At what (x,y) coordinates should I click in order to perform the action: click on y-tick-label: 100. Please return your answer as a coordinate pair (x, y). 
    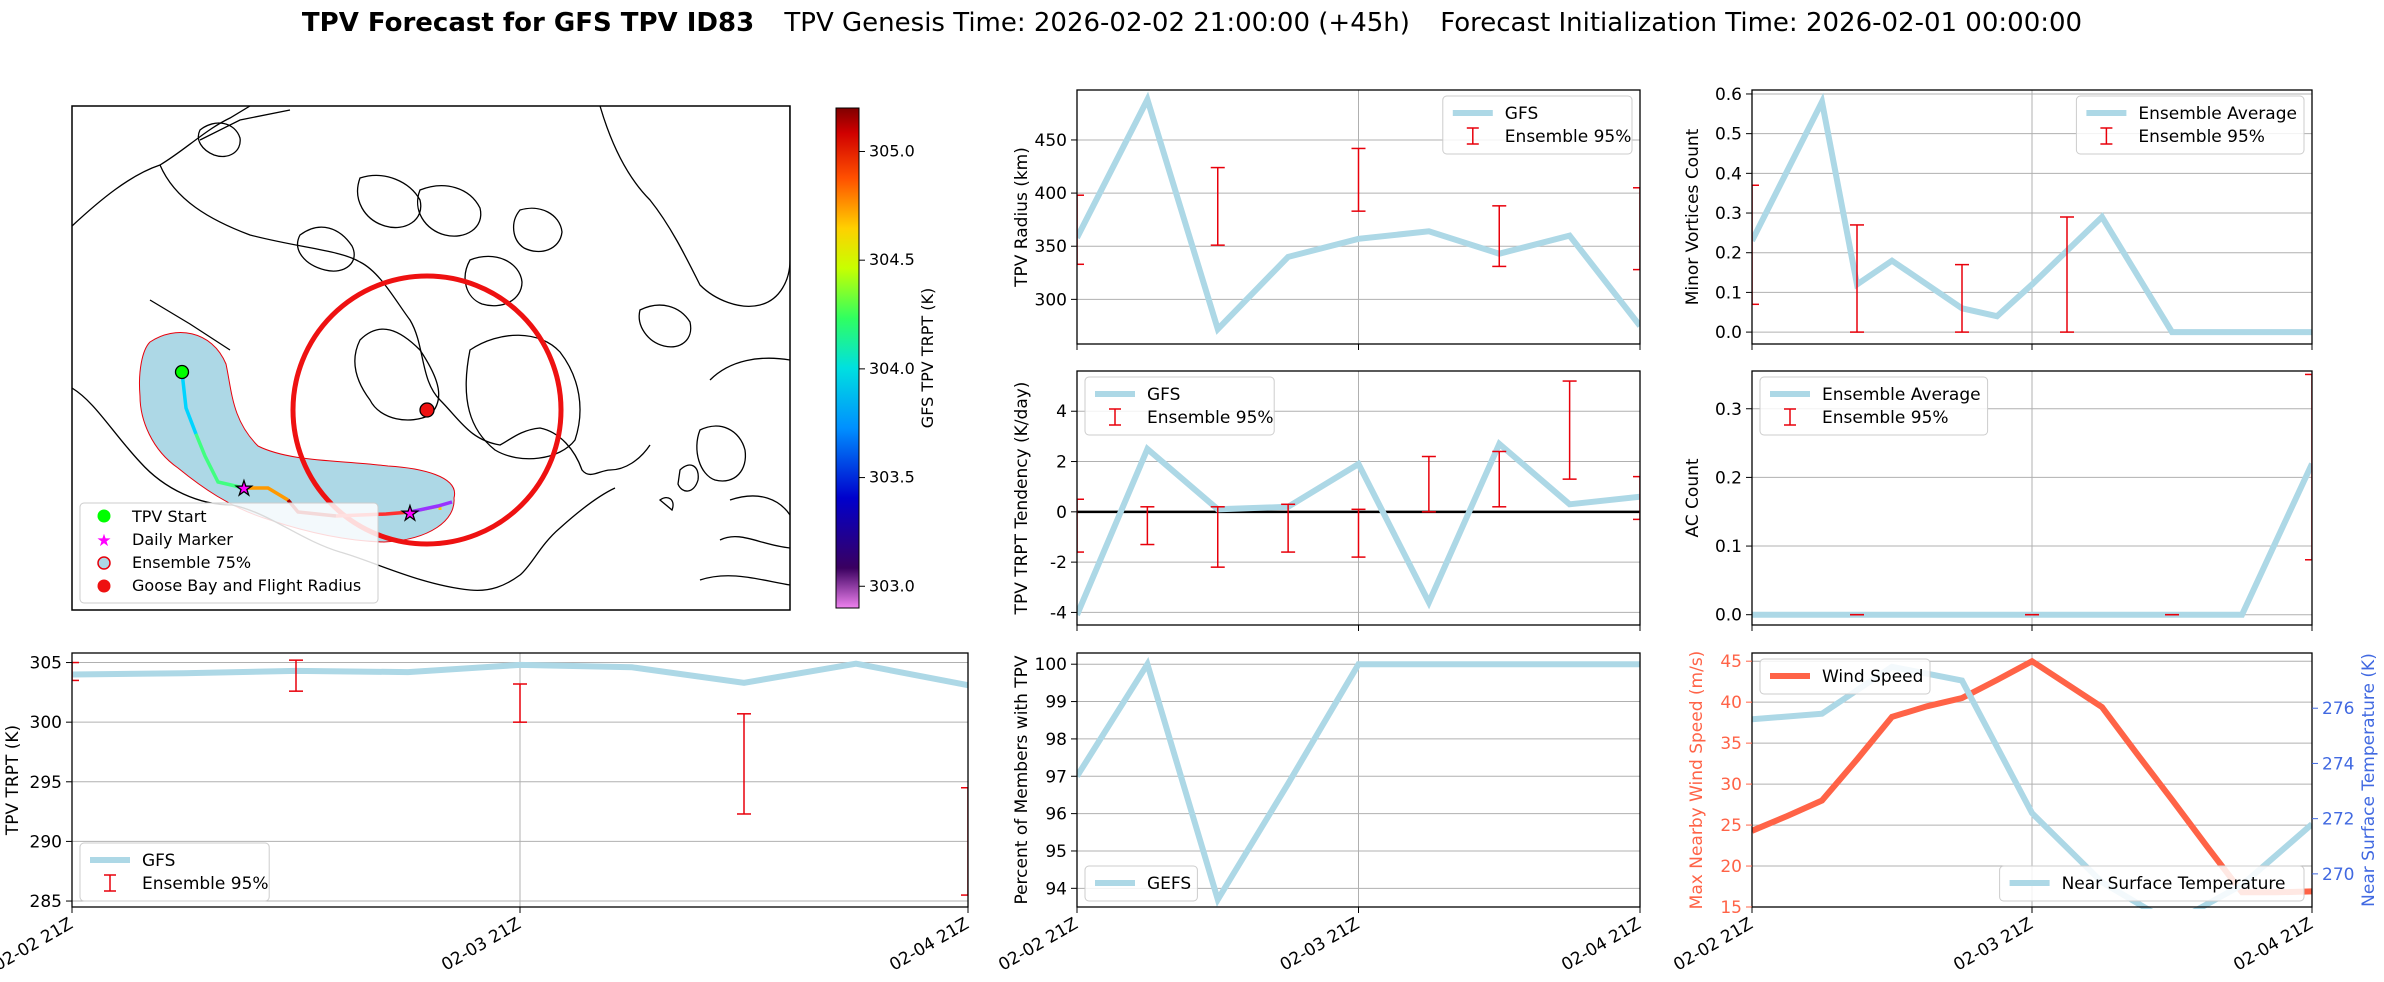
    Looking at the image, I should click on (1051, 665).